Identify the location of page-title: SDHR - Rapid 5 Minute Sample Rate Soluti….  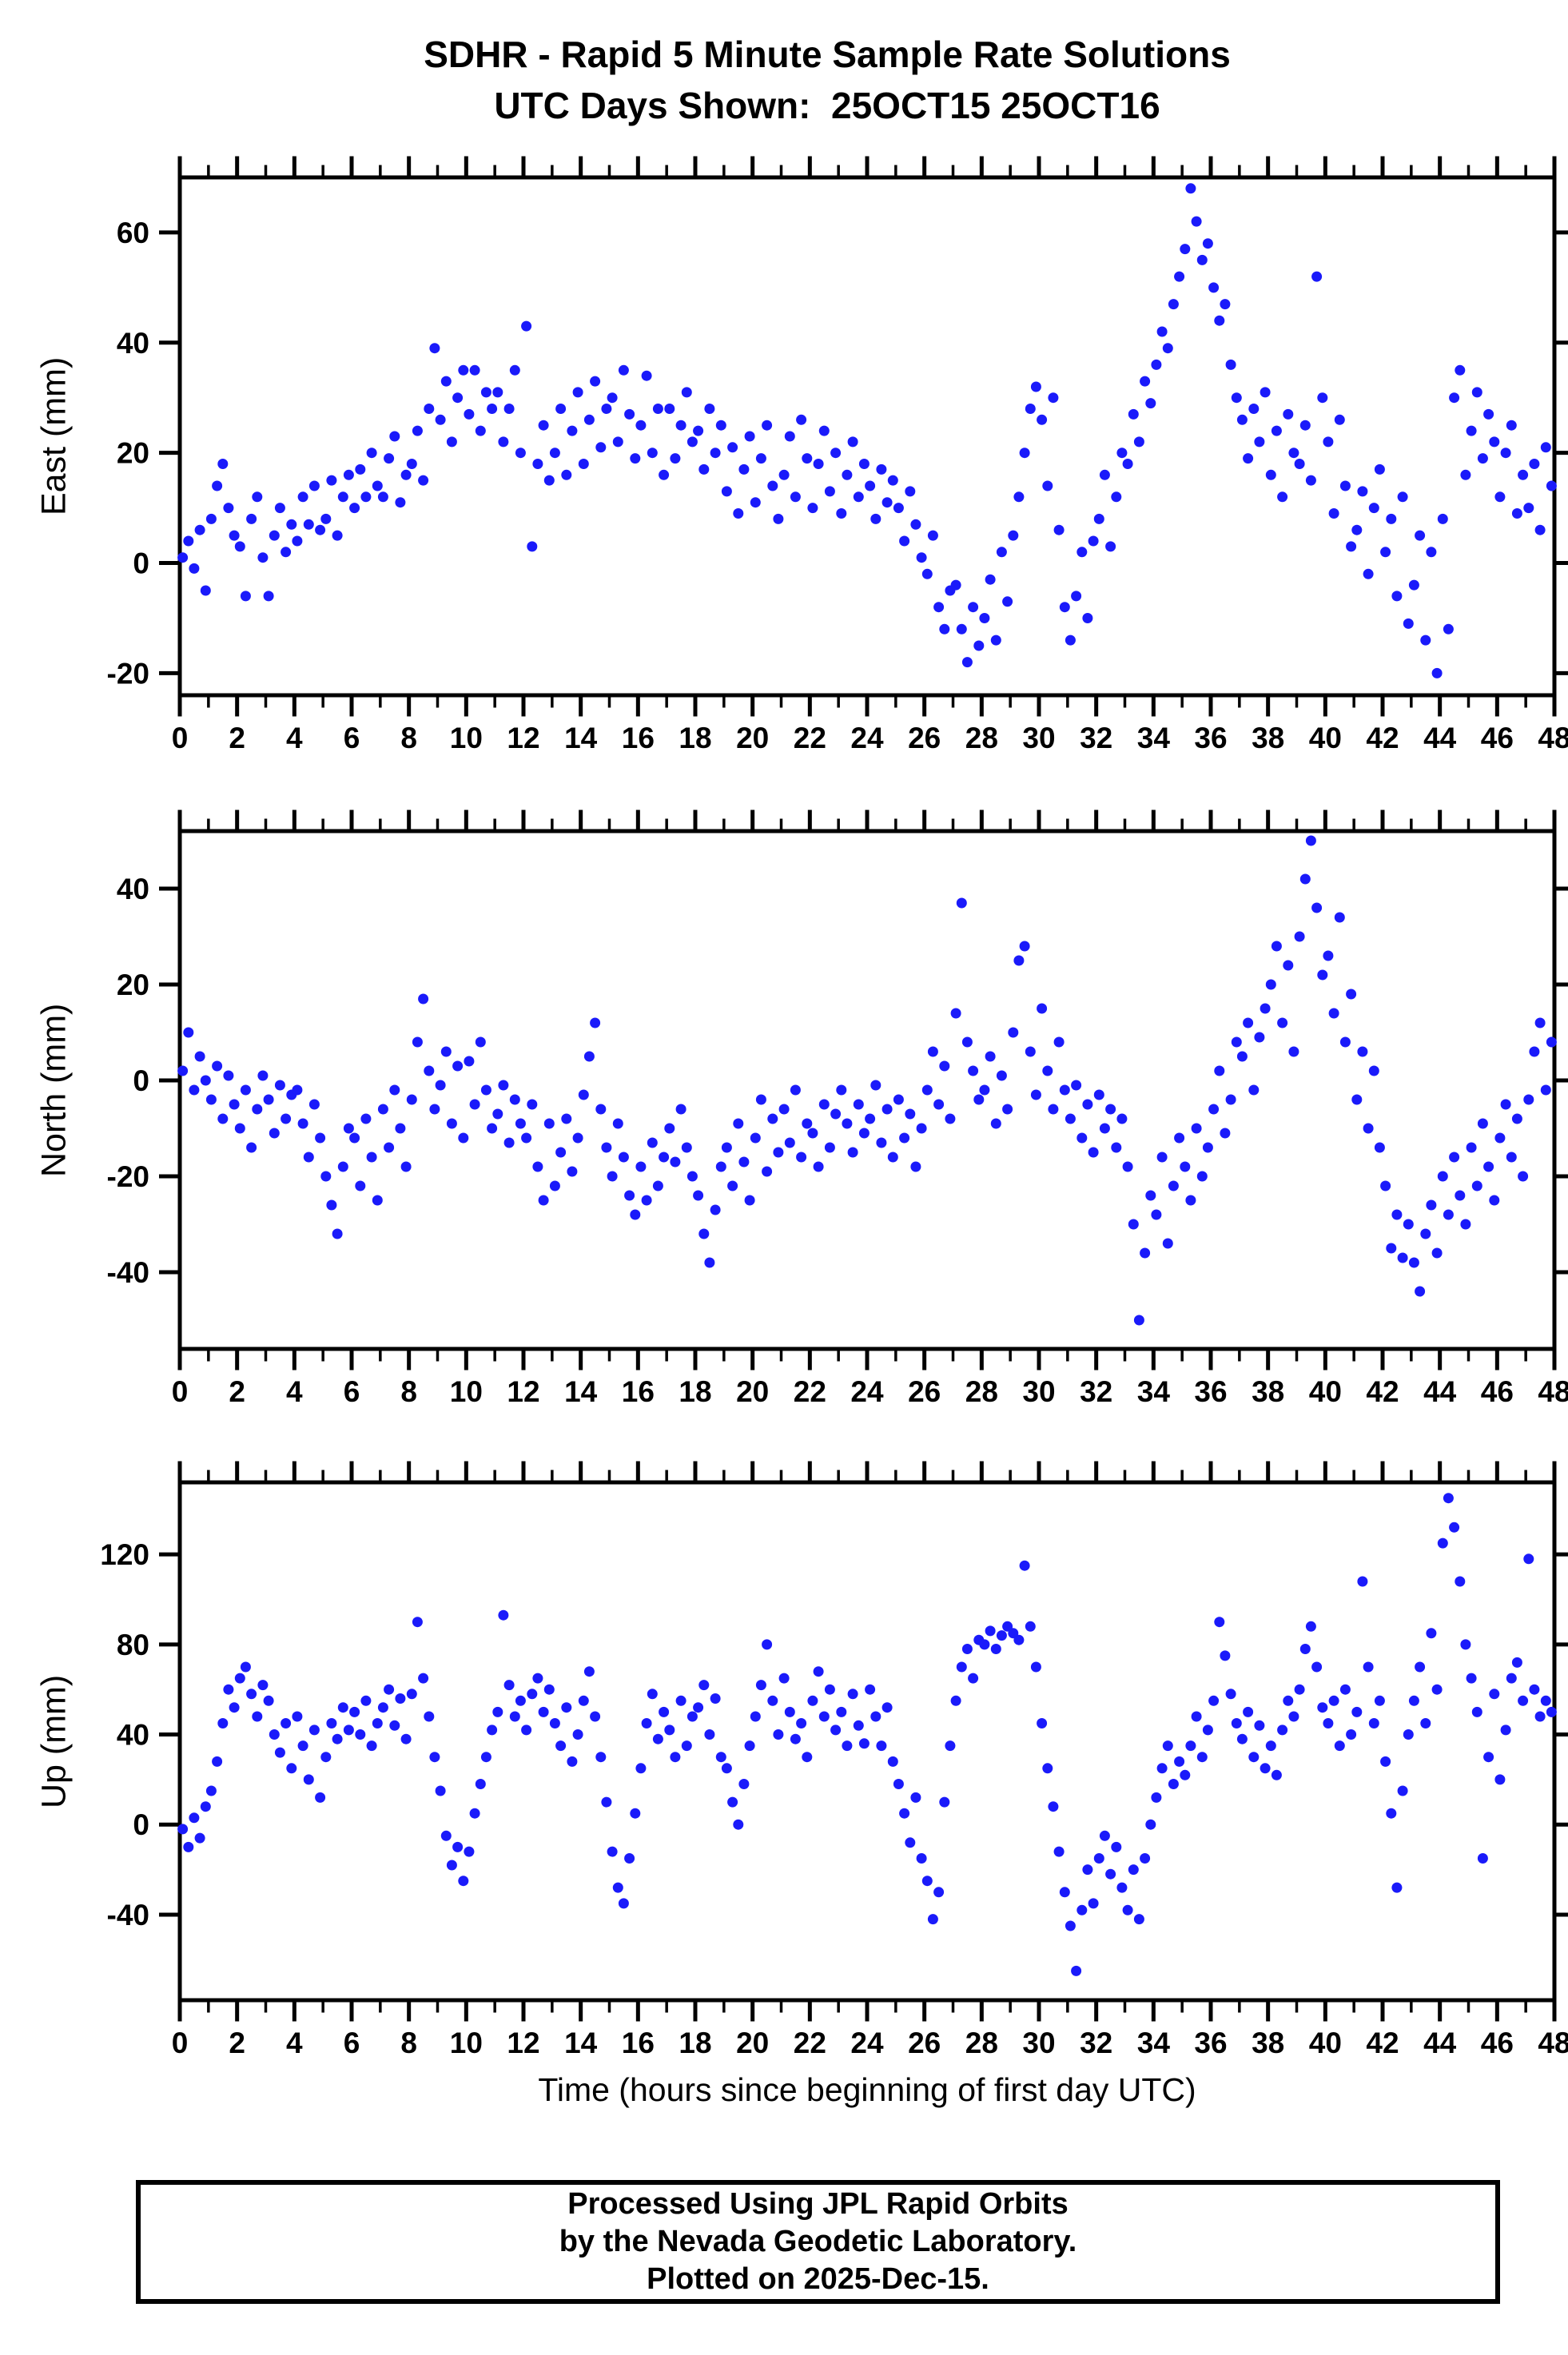
(828, 55).